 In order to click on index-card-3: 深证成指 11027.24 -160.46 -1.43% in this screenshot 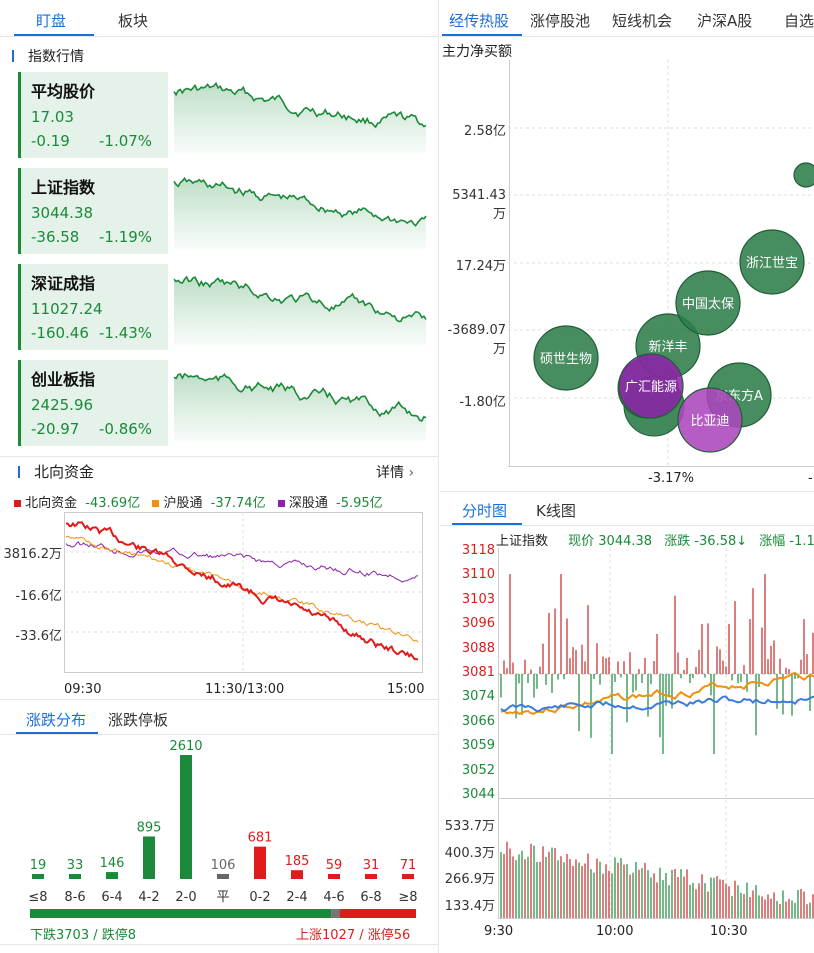, I will do `click(93, 307)`.